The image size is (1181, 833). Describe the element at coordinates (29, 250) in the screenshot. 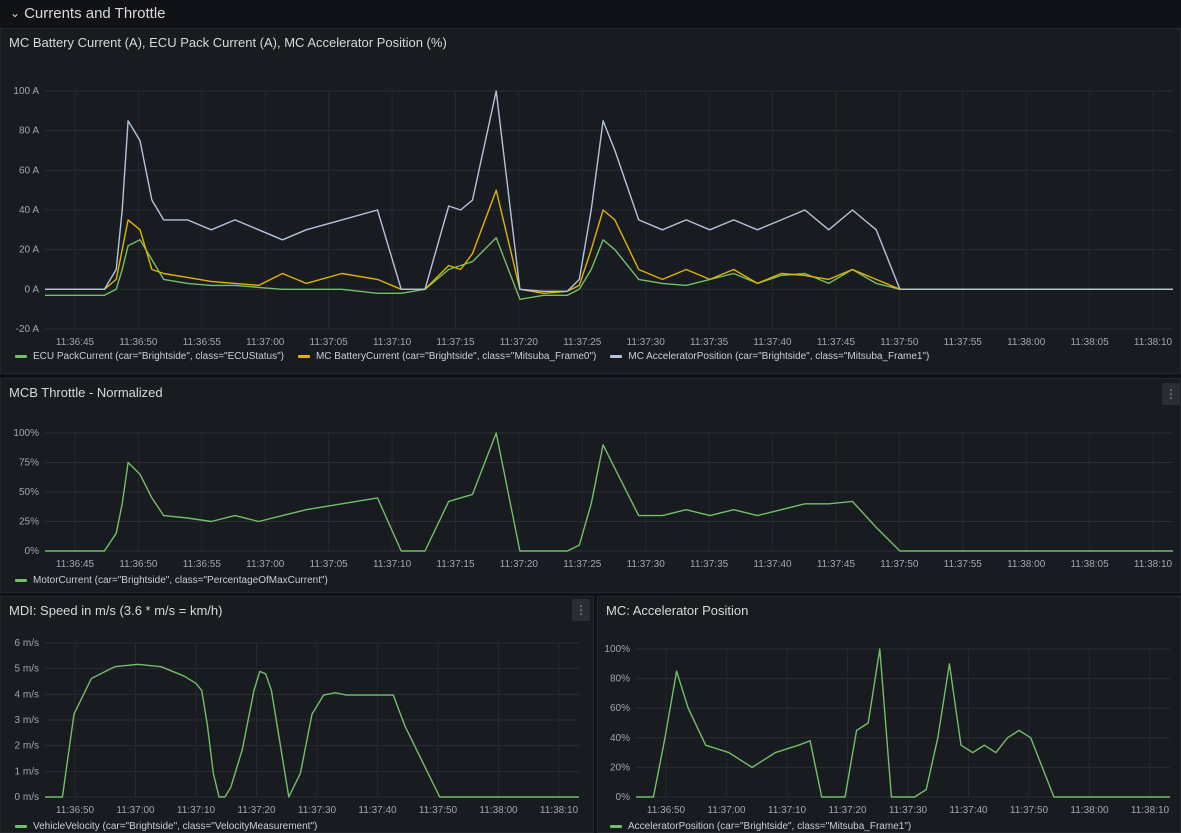

I see `y-tick-label: 20 A` at that location.